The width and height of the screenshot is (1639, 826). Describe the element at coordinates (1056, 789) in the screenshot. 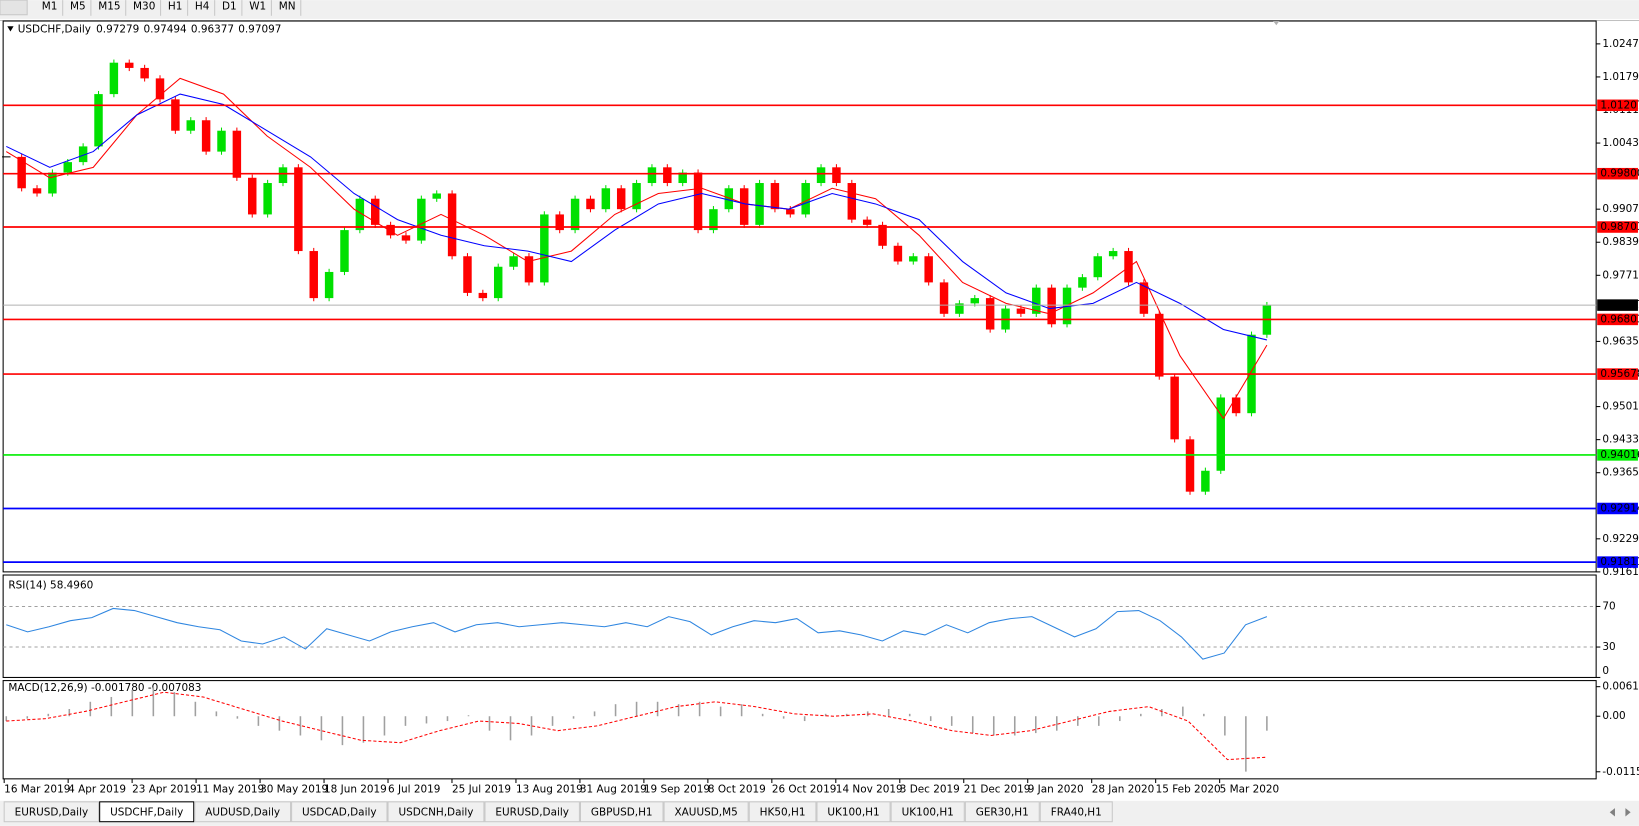

I see `x-tick-label: 9 Jan 2020` at that location.